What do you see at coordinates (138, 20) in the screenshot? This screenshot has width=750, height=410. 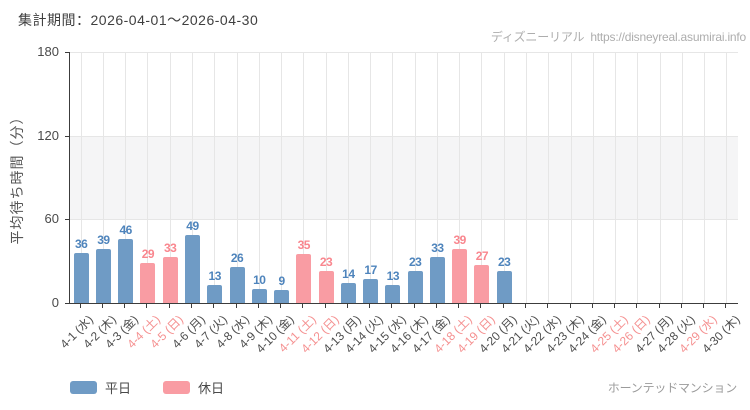 I see `aggregation-period-label: 集計期間：2026-04-01～2026-04-30` at bounding box center [138, 20].